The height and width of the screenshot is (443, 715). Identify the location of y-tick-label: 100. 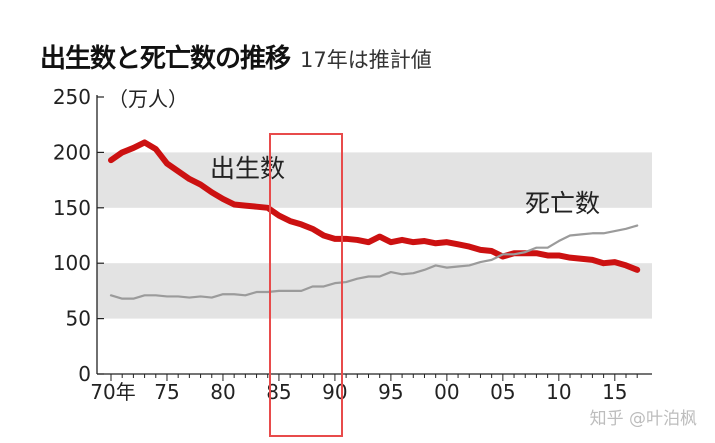
(72, 263).